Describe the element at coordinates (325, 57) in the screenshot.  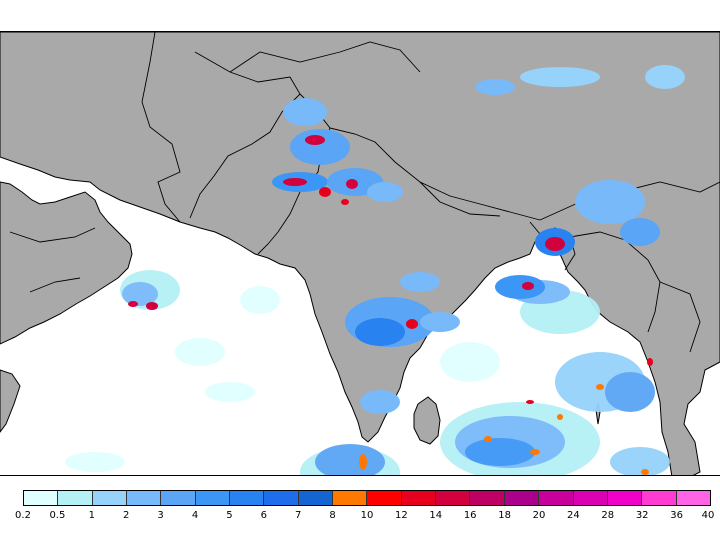
I see `border-central-asia` at that location.